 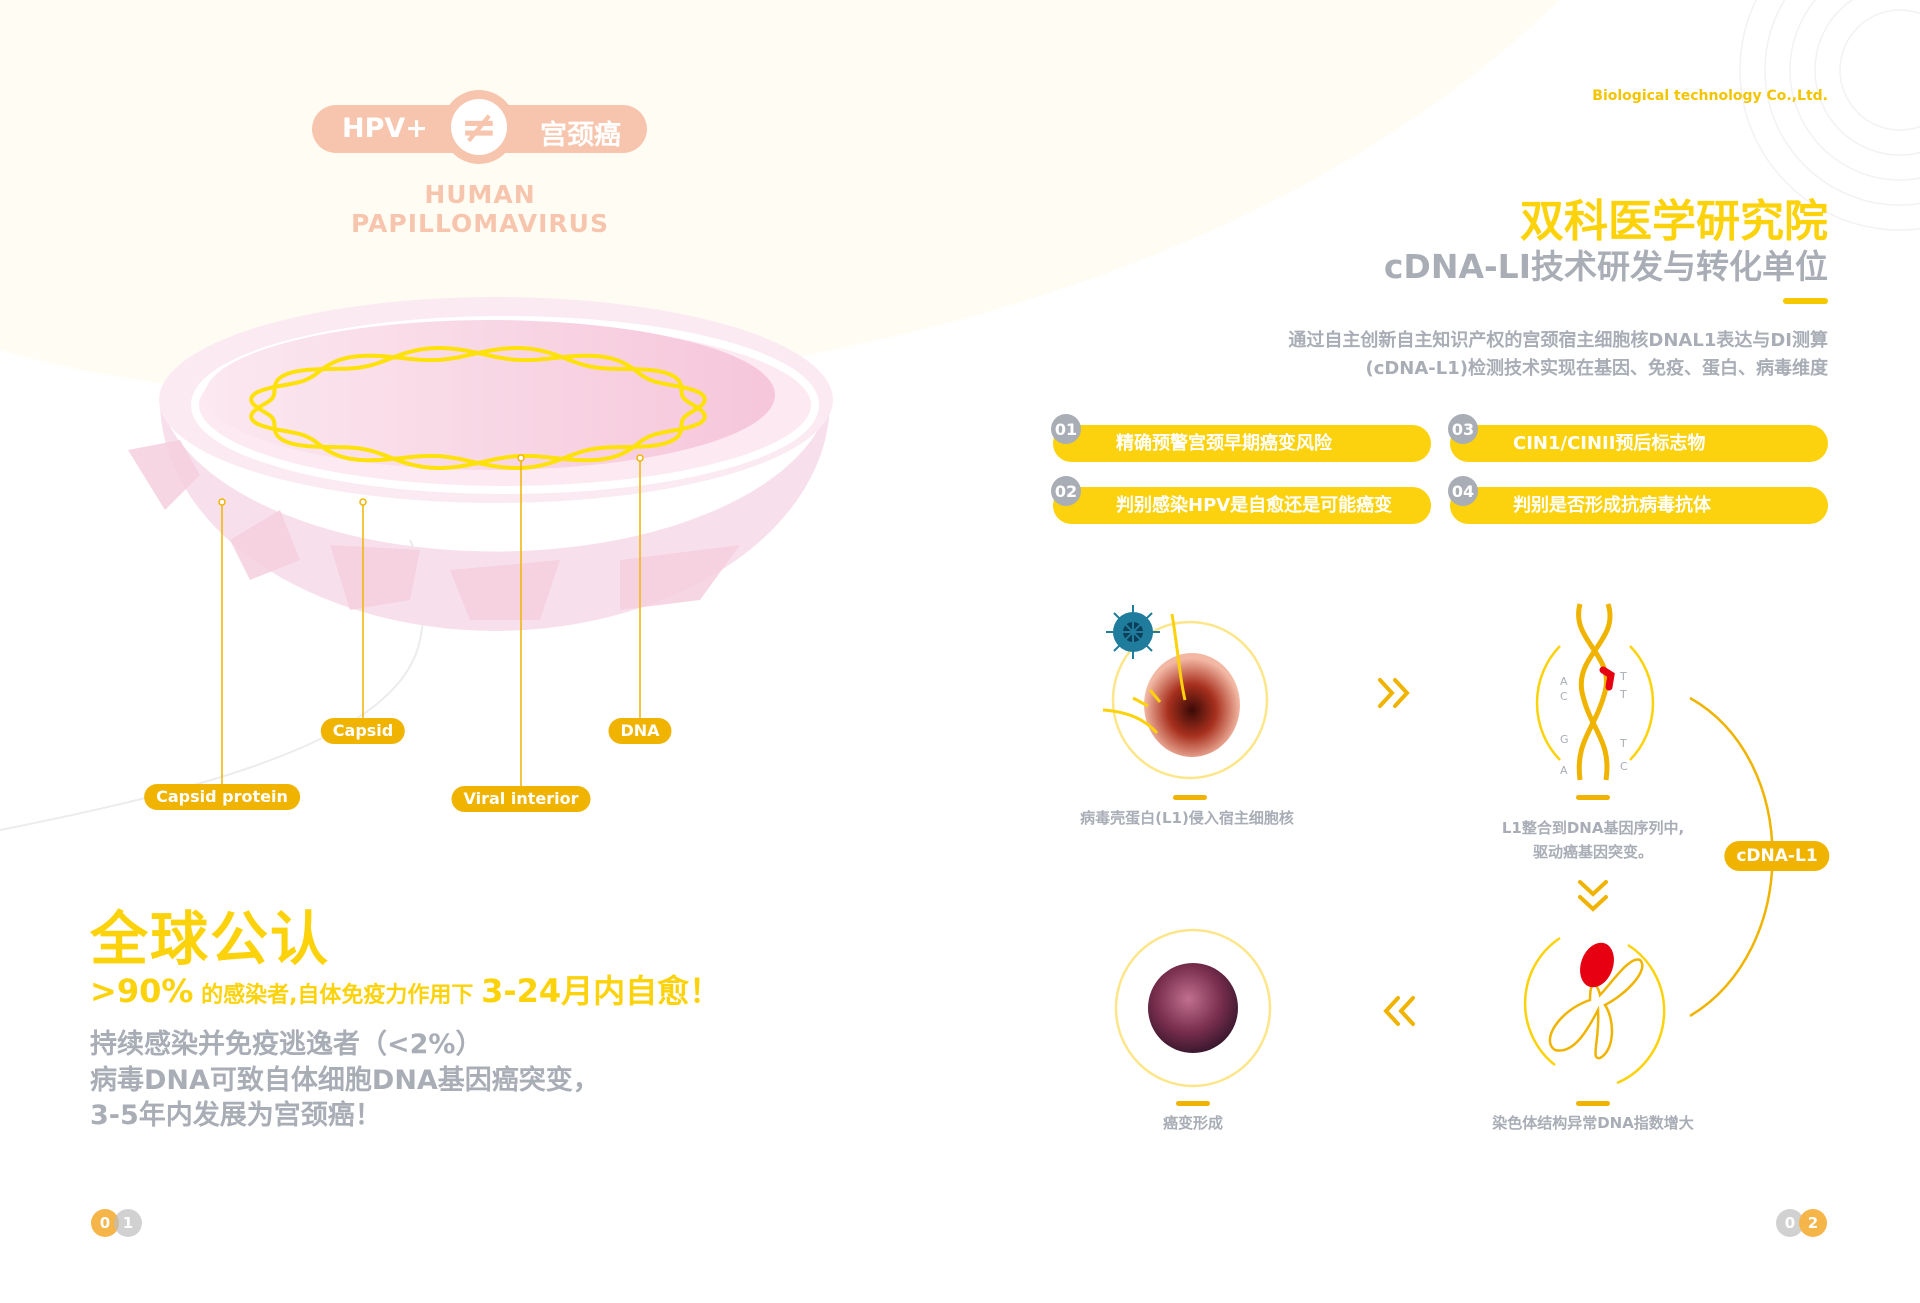 I want to click on step1-caption: 病毒壳蛋白(L1)侵入宿主细胞核, so click(x=1187, y=818).